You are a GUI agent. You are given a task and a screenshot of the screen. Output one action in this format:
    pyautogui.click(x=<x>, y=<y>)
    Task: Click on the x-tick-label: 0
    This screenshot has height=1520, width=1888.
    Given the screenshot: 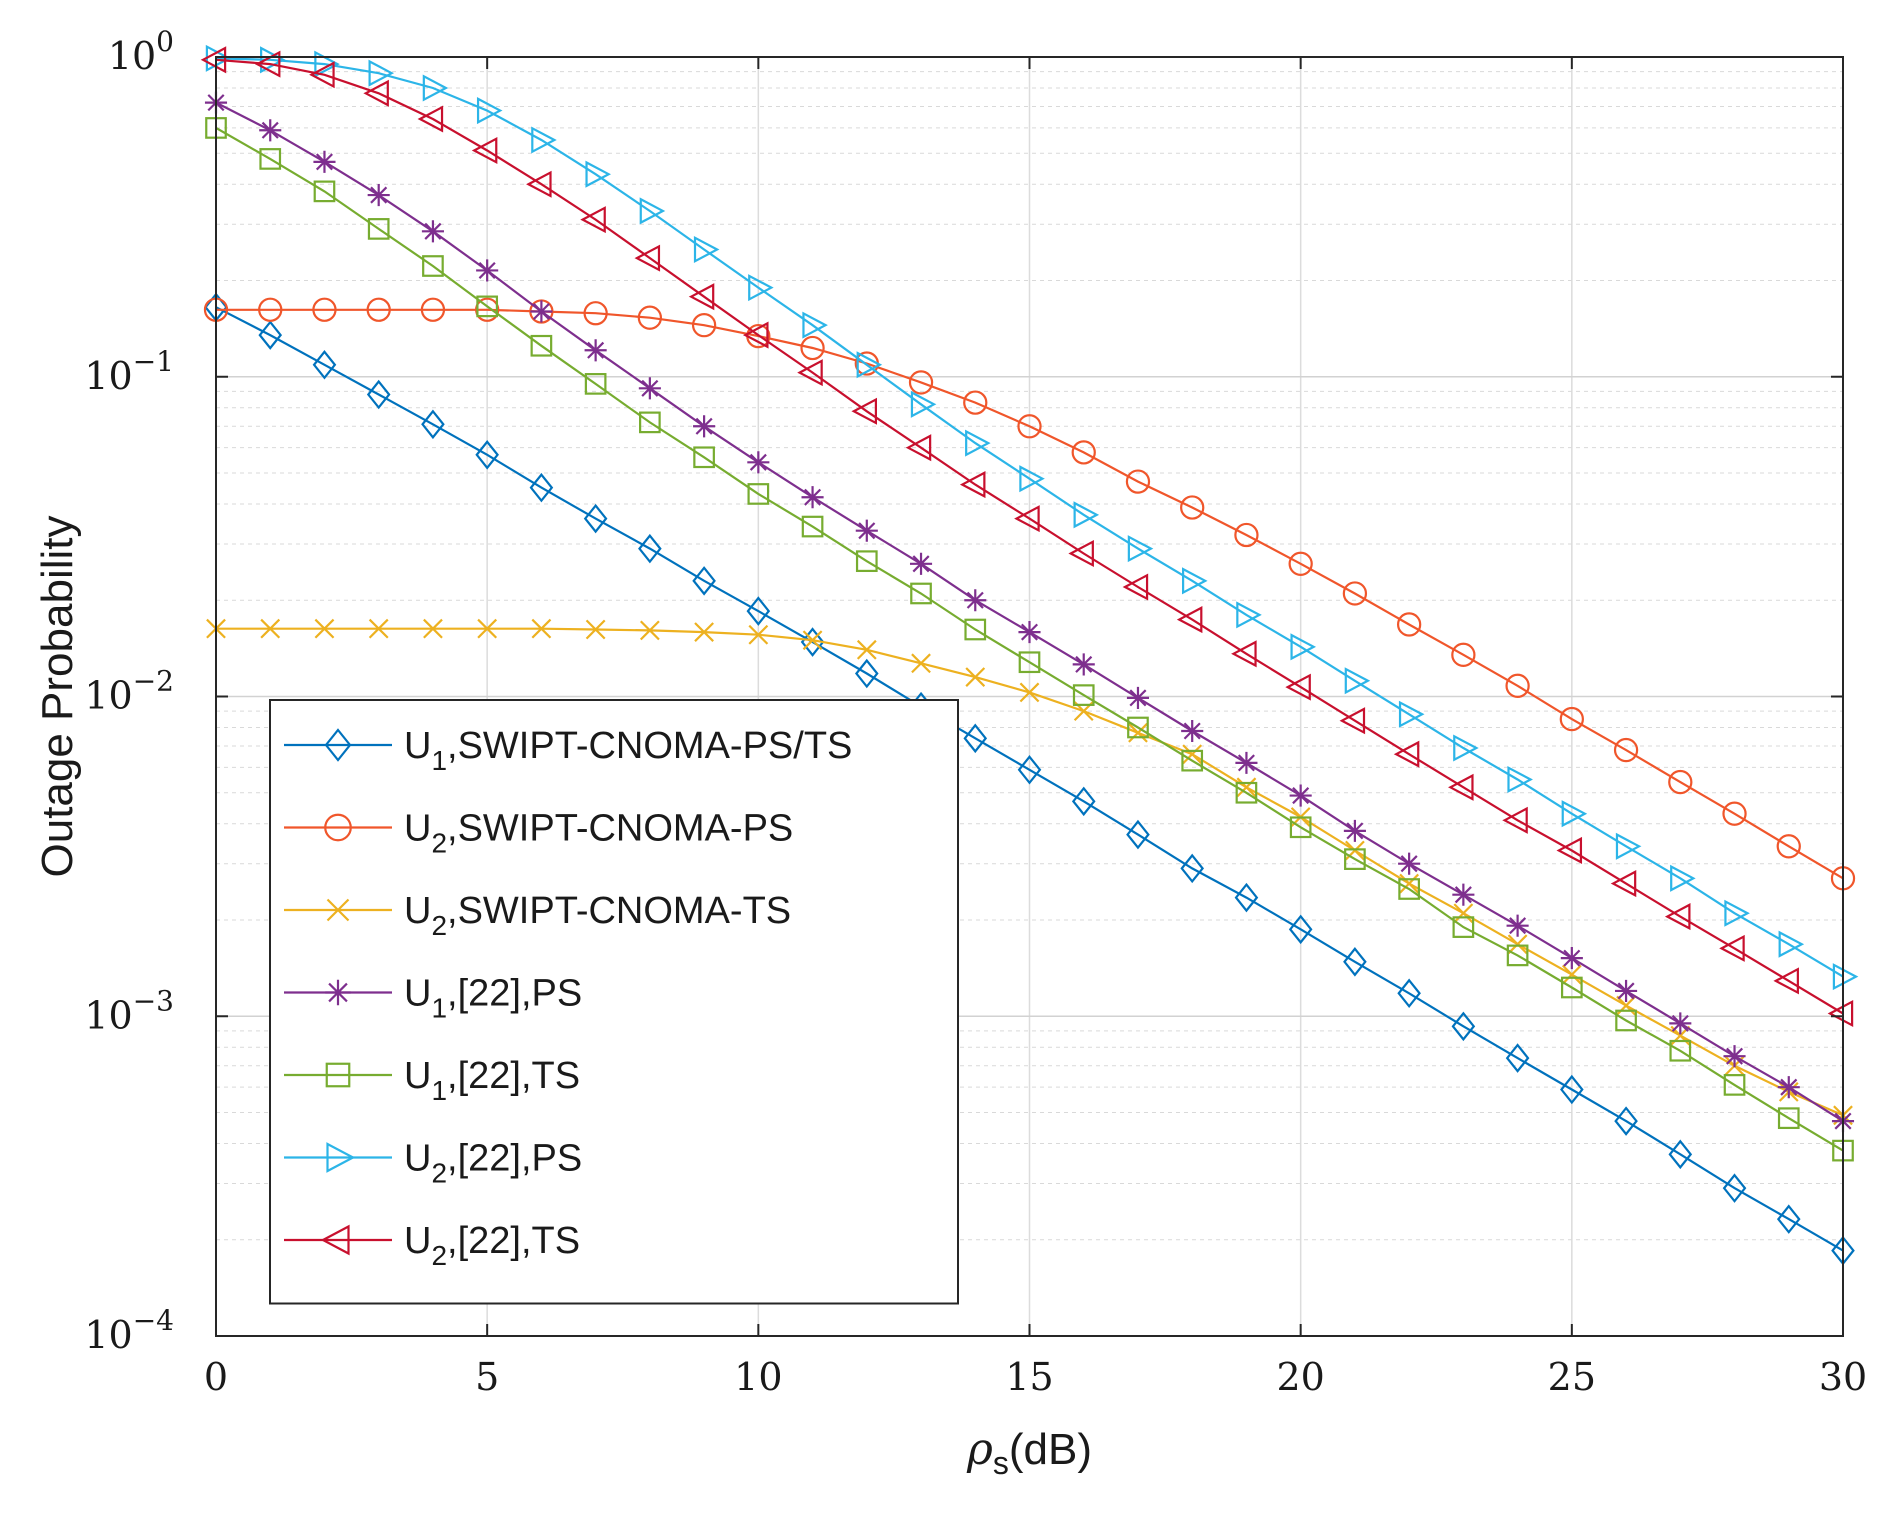 What is the action you would take?
    pyautogui.click(x=216, y=1377)
    